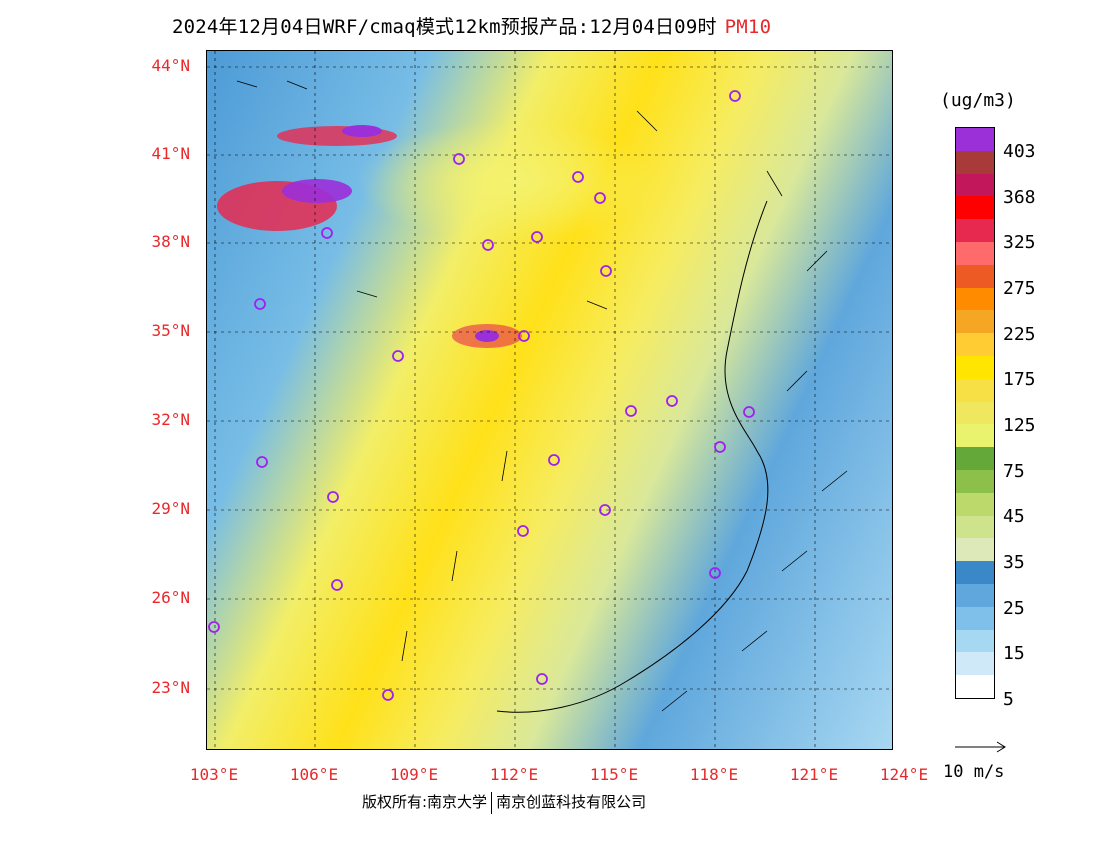 This screenshot has width=1100, height=850. What do you see at coordinates (974, 772) in the screenshot?
I see `wind-reference-label: 10 m/s` at bounding box center [974, 772].